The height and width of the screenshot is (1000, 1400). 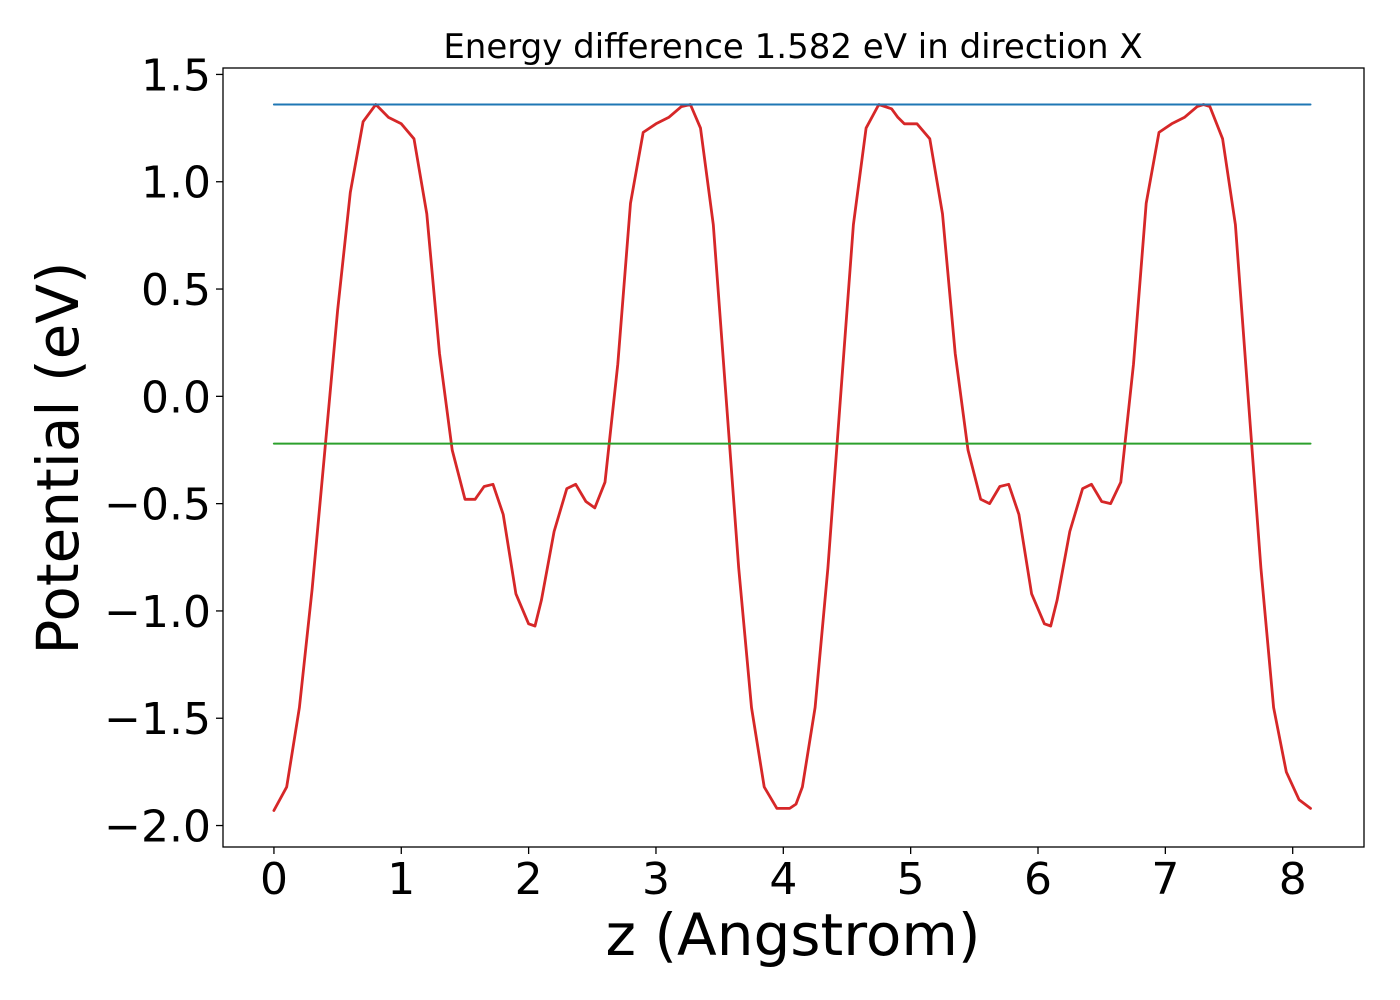 What do you see at coordinates (176, 75) in the screenshot?
I see `y-tick-label: 1.5` at bounding box center [176, 75].